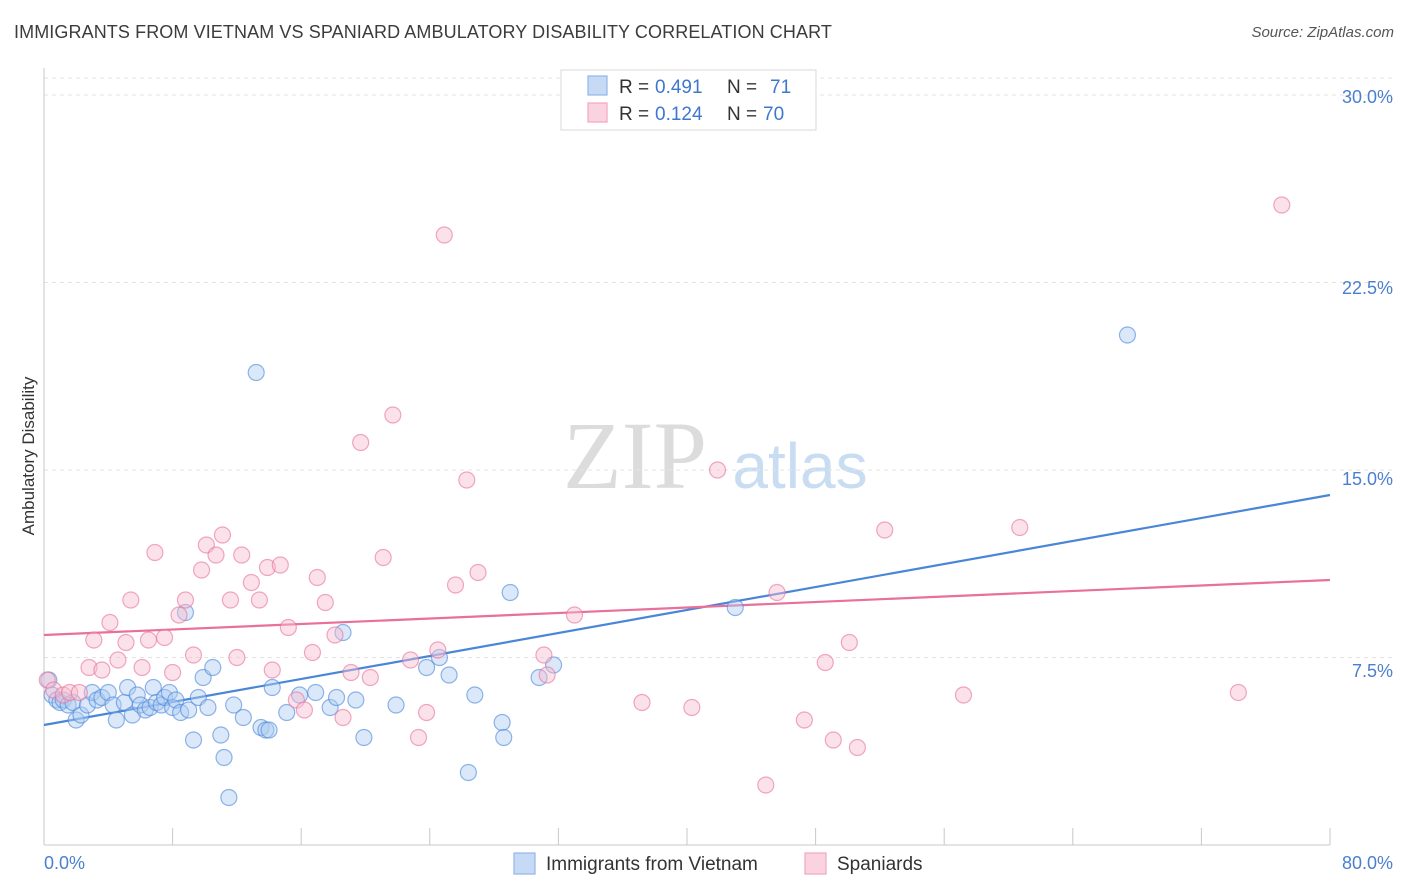 This screenshot has height=892, width=1406. Describe the element at coordinates (64, 863) in the screenshot. I see `x-tick-label-min: 0.0%` at that location.